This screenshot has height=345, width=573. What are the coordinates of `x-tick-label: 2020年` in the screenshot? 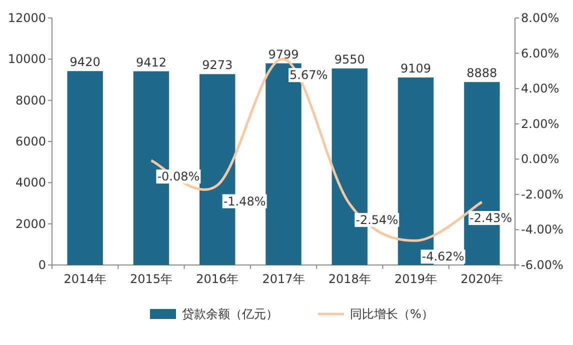 It's located at (482, 279).